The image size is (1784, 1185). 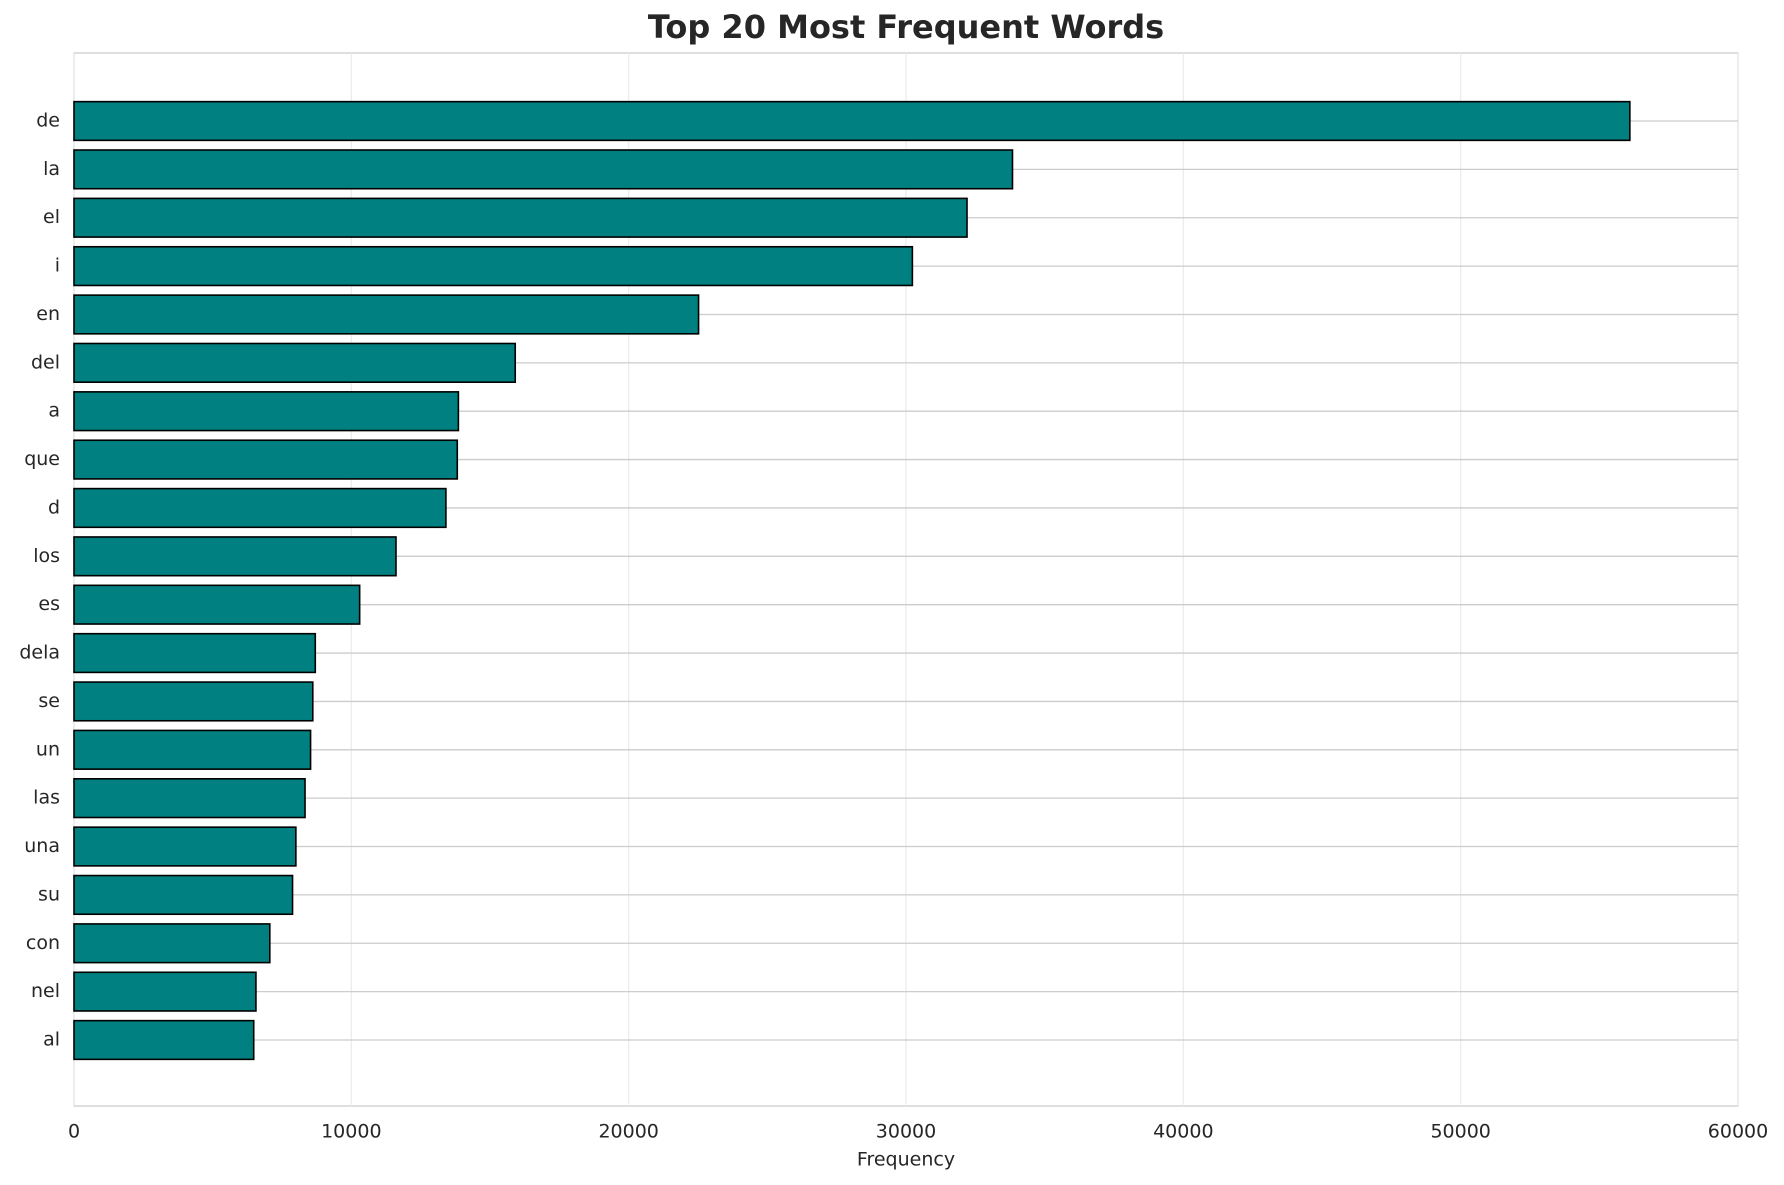 What do you see at coordinates (49, 604) in the screenshot?
I see `y-tick-label: es` at bounding box center [49, 604].